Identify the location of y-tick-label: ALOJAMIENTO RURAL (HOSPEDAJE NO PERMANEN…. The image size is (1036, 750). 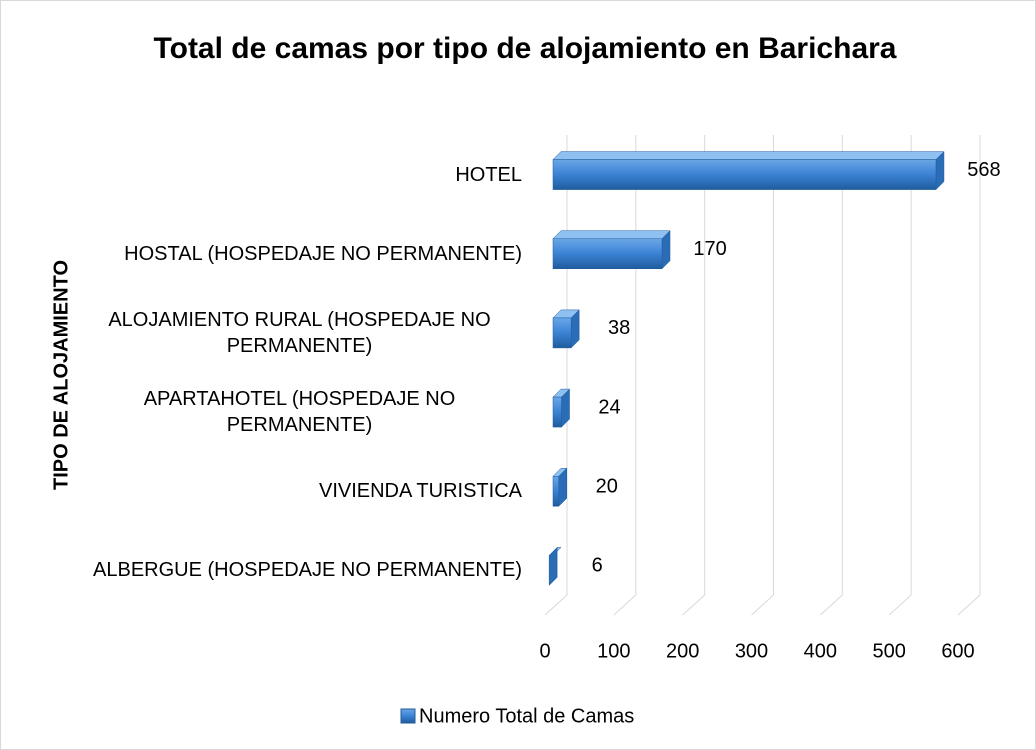
(299, 332).